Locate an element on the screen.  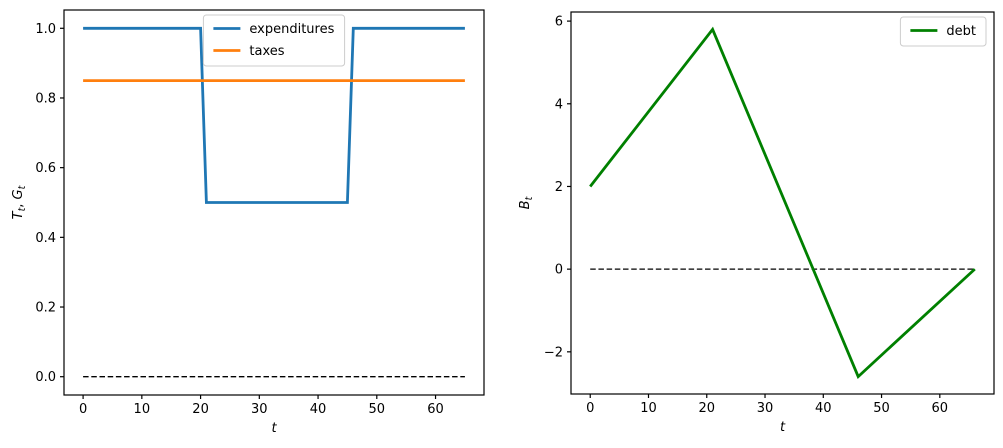
legend-item-expenditures: expenditures is located at coordinates (274, 29).